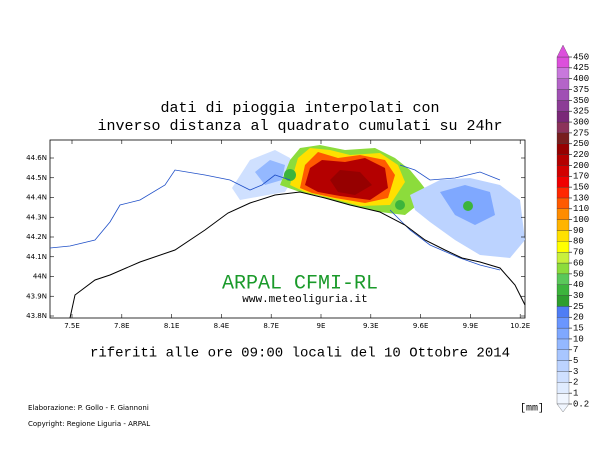 The width and height of the screenshot is (600, 460). I want to click on legend-label: 0.2, so click(581, 404).